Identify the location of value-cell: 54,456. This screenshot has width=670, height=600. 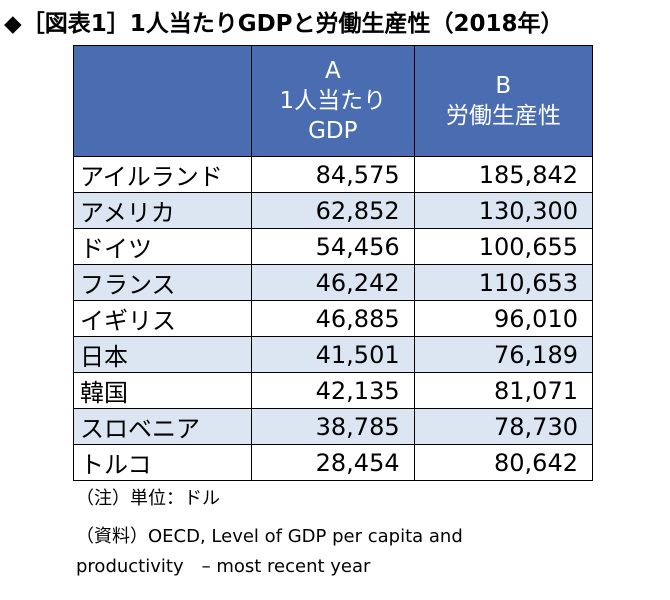
(333, 246).